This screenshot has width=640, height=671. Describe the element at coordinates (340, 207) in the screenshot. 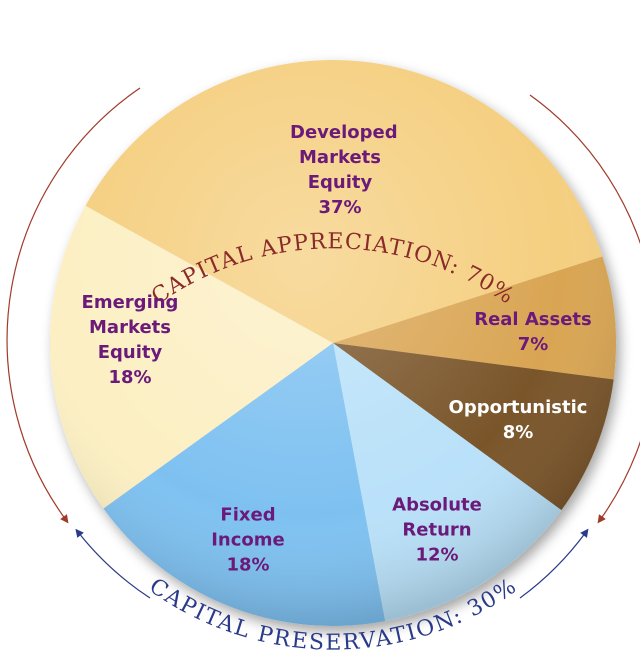

I see `value-label: 37%` at that location.